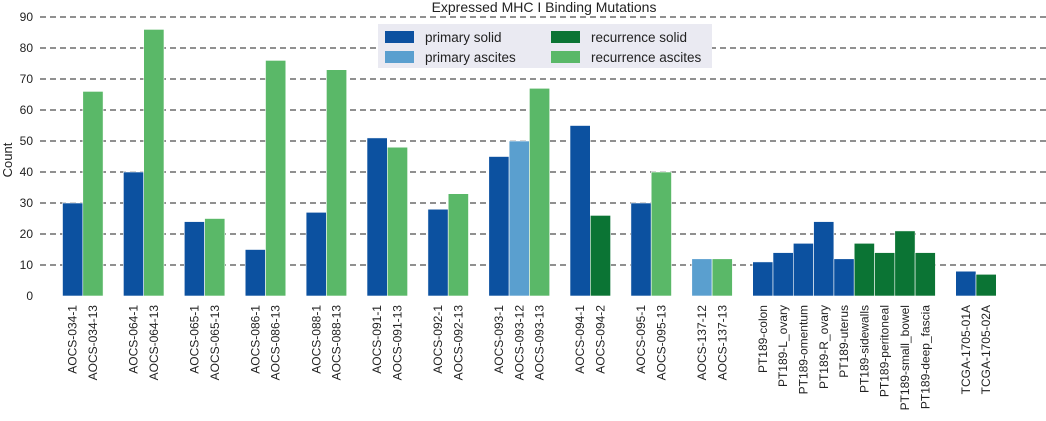 The width and height of the screenshot is (1046, 421). I want to click on x-tick-label: AOCS-093-13, so click(540, 343).